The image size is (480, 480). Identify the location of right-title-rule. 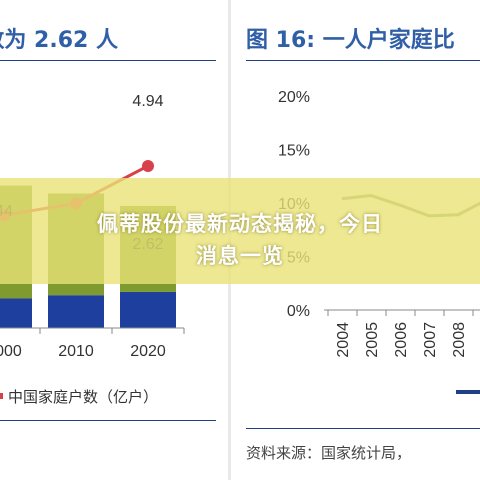
(363, 60).